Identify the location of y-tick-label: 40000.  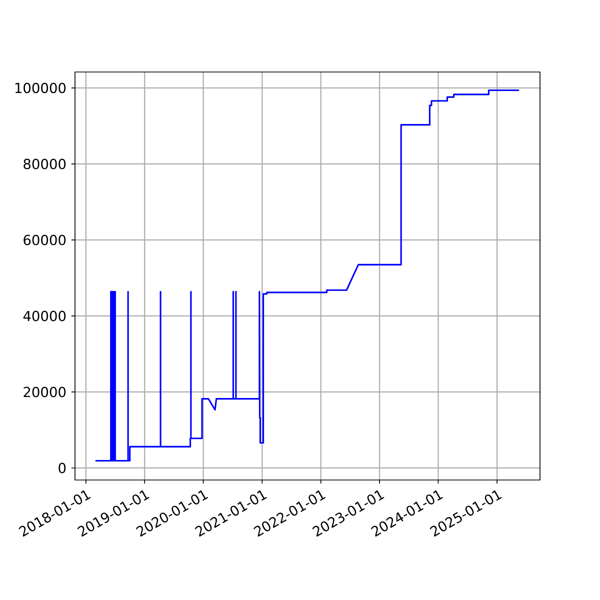
(44, 316).